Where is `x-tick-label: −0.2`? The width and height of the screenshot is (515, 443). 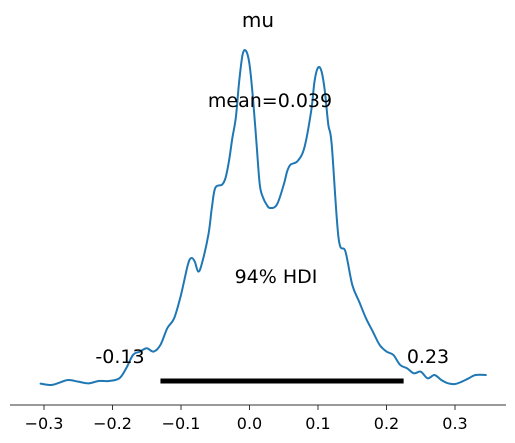
x-tick-label: −0.2 is located at coordinates (112, 423).